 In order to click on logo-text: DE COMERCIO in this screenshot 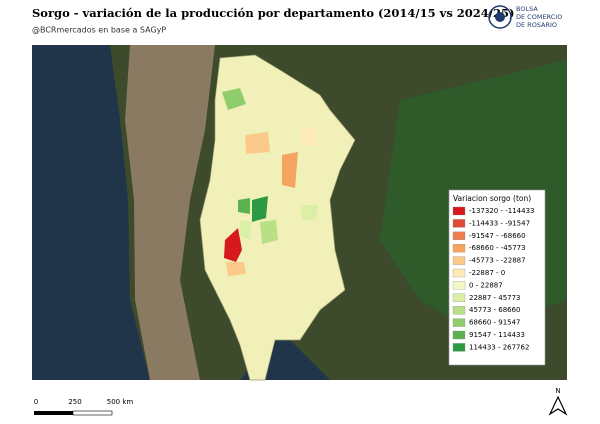, I will do `click(539, 17)`.